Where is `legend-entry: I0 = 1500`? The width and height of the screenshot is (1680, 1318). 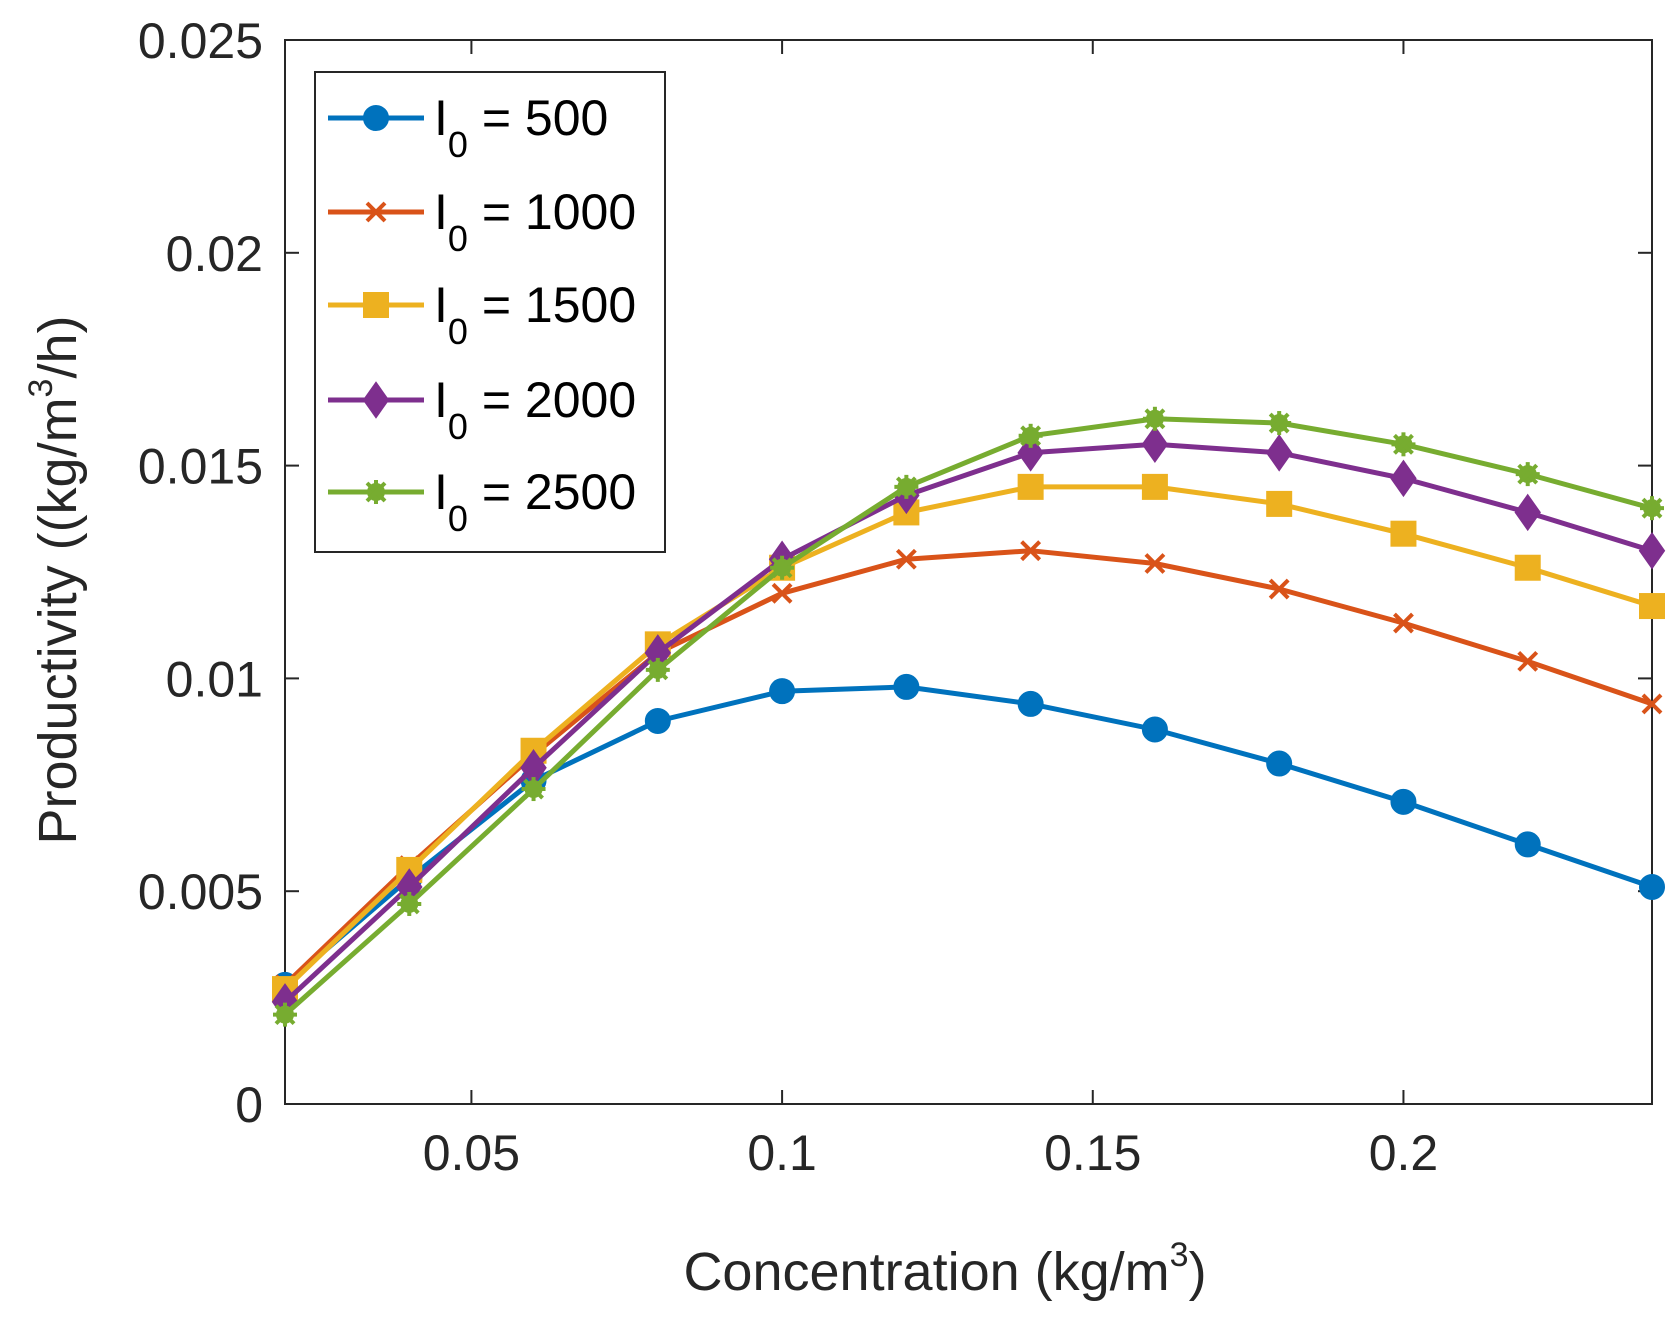
legend-entry: I0 = 1500 is located at coordinates (482, 314).